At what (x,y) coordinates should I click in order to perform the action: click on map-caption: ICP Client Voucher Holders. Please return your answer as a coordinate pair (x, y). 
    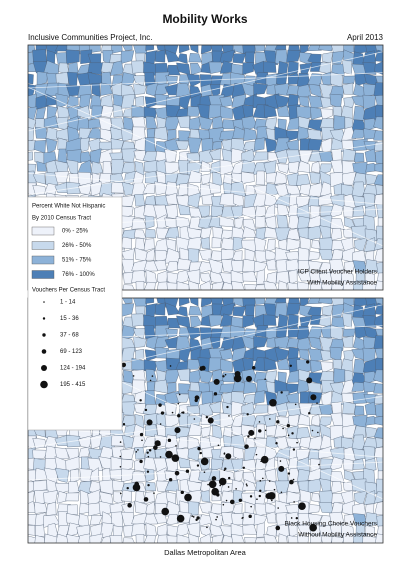
    Looking at the image, I should click on (338, 272).